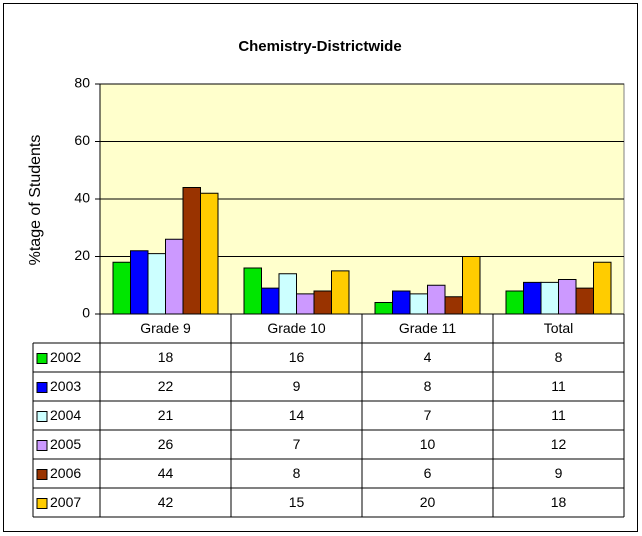  Describe the element at coordinates (428, 357) in the screenshot. I see `table-value: 4` at that location.